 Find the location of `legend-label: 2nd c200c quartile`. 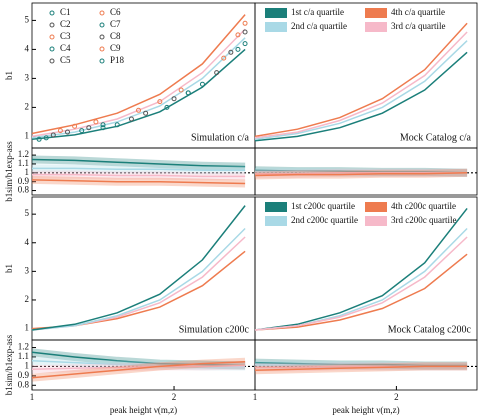

legend-label: 2nd c200c quartile is located at coordinates (324, 220).